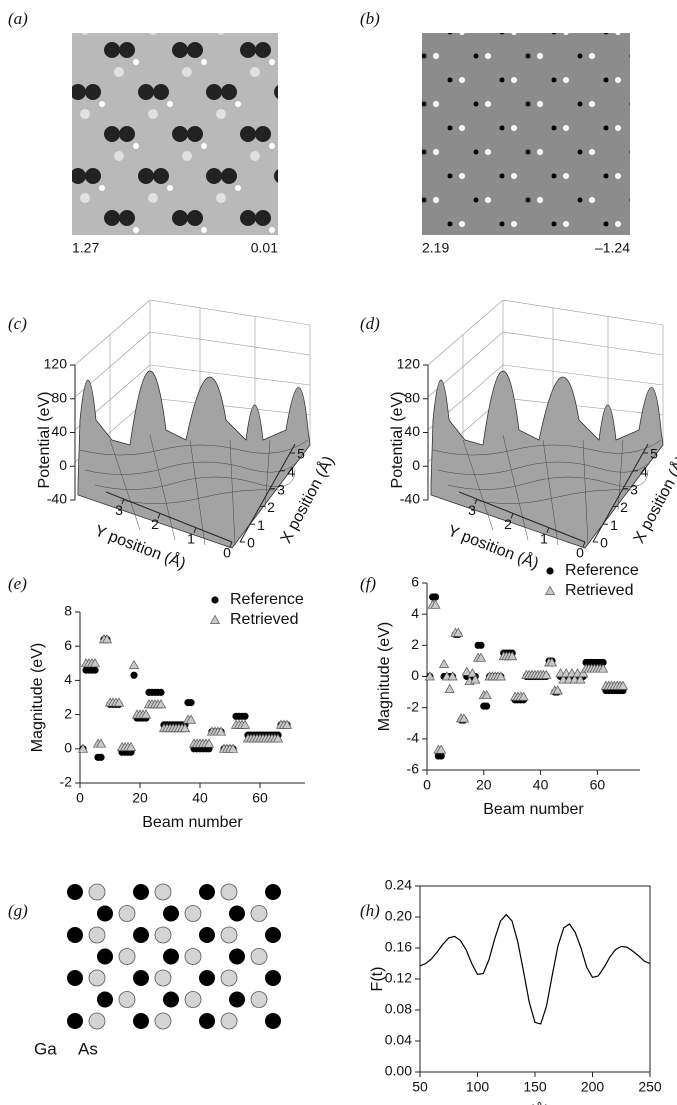  Describe the element at coordinates (435, 248) in the screenshot. I see `scale-max-label: 2.19` at that location.